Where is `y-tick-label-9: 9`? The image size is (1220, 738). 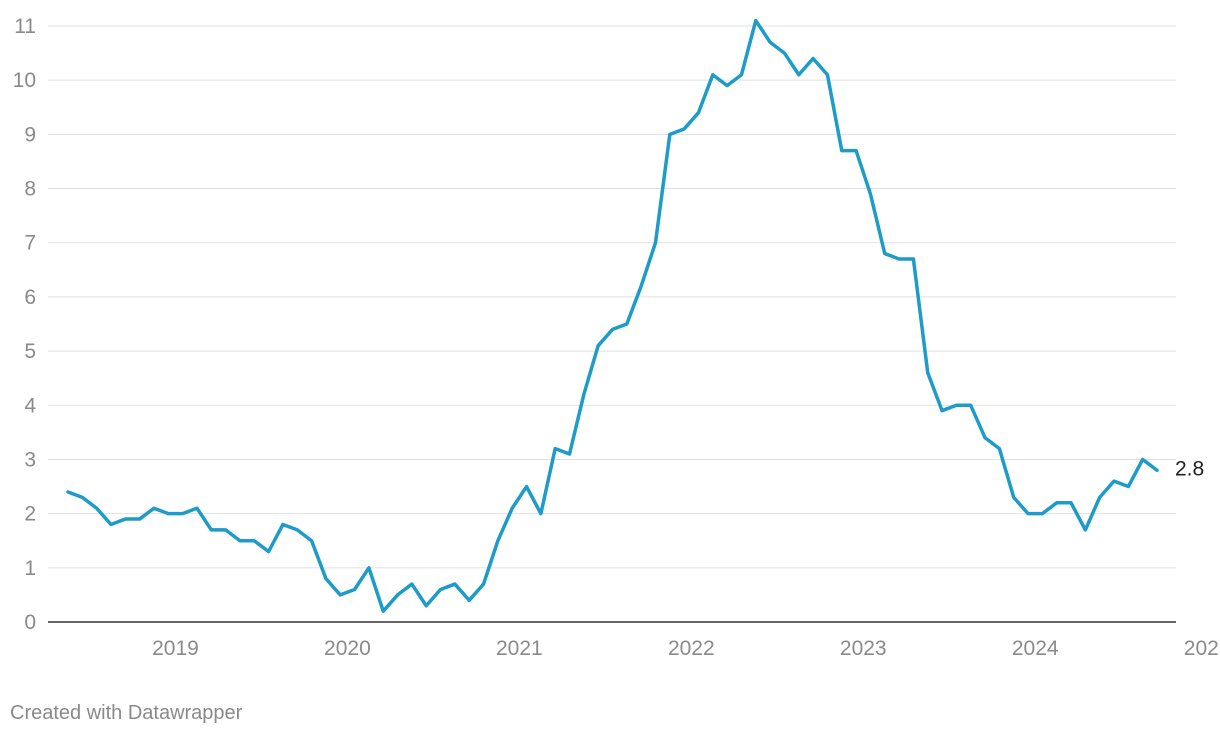 y-tick-label-9: 9 is located at coordinates (30, 134).